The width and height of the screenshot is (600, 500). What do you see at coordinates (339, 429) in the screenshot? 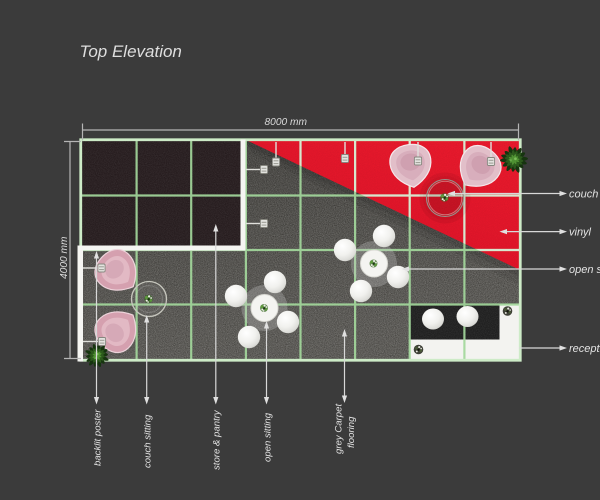
I see `svg-text: grey Carpet` at bounding box center [339, 429].